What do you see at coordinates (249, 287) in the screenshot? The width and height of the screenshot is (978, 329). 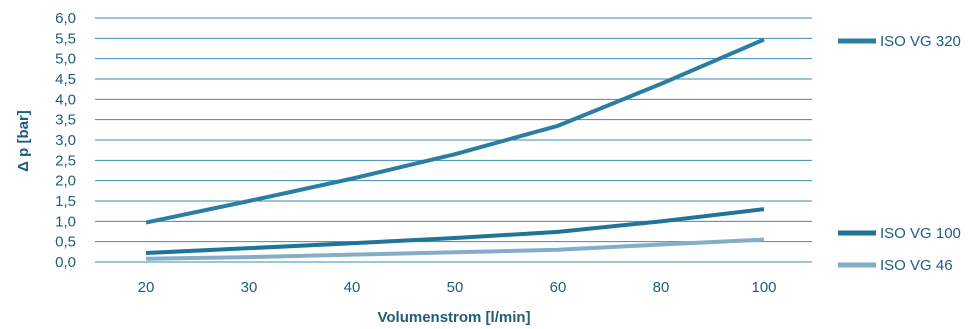 I see `x-tick-label: 30` at bounding box center [249, 287].